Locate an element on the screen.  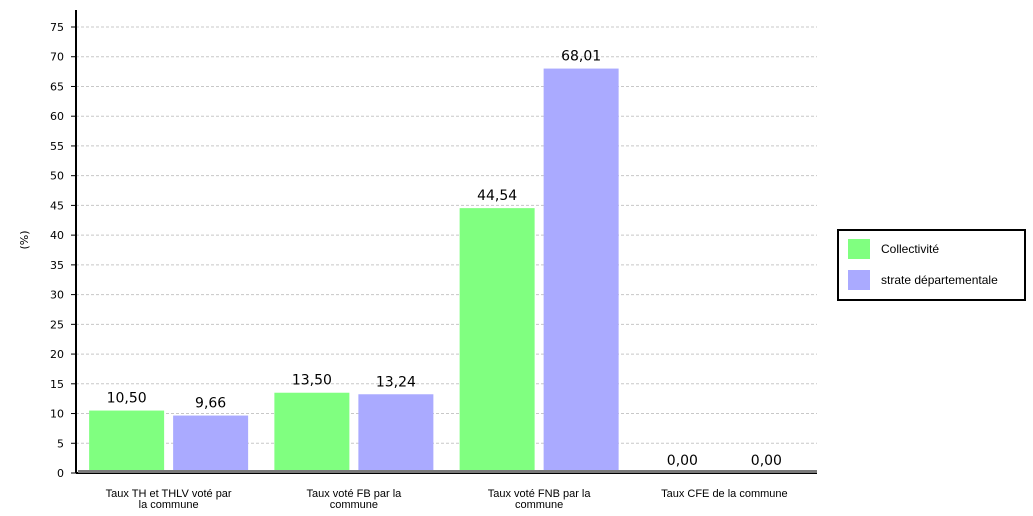
y-tick-label: 45 is located at coordinates (57, 205).